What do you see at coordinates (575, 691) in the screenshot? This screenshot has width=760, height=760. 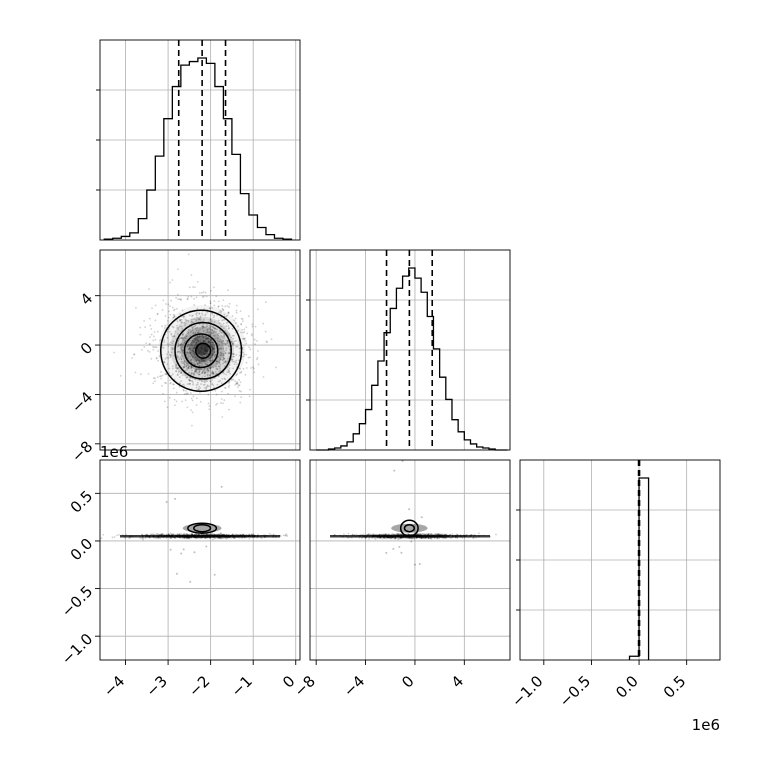 I see `x-tick-label-2-1: −0.5` at bounding box center [575, 691].